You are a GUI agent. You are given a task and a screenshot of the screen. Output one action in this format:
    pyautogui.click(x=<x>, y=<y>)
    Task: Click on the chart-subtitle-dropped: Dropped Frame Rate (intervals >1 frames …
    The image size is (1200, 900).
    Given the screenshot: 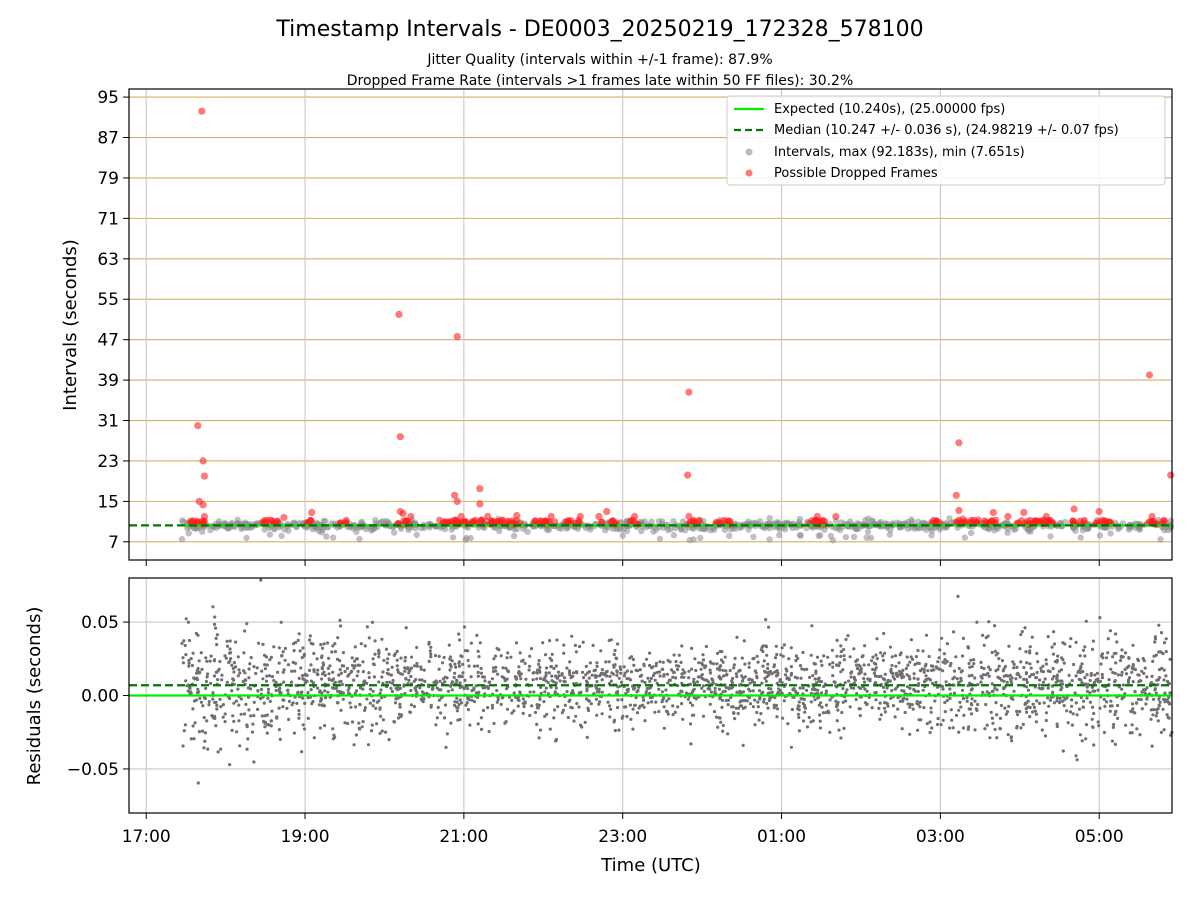 What is the action you would take?
    pyautogui.click(x=600, y=81)
    